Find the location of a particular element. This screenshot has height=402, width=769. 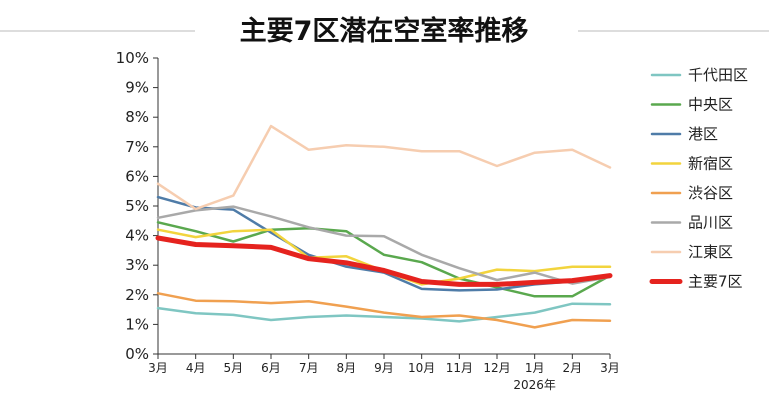

y-tick-label: 4% is located at coordinates (137, 236).